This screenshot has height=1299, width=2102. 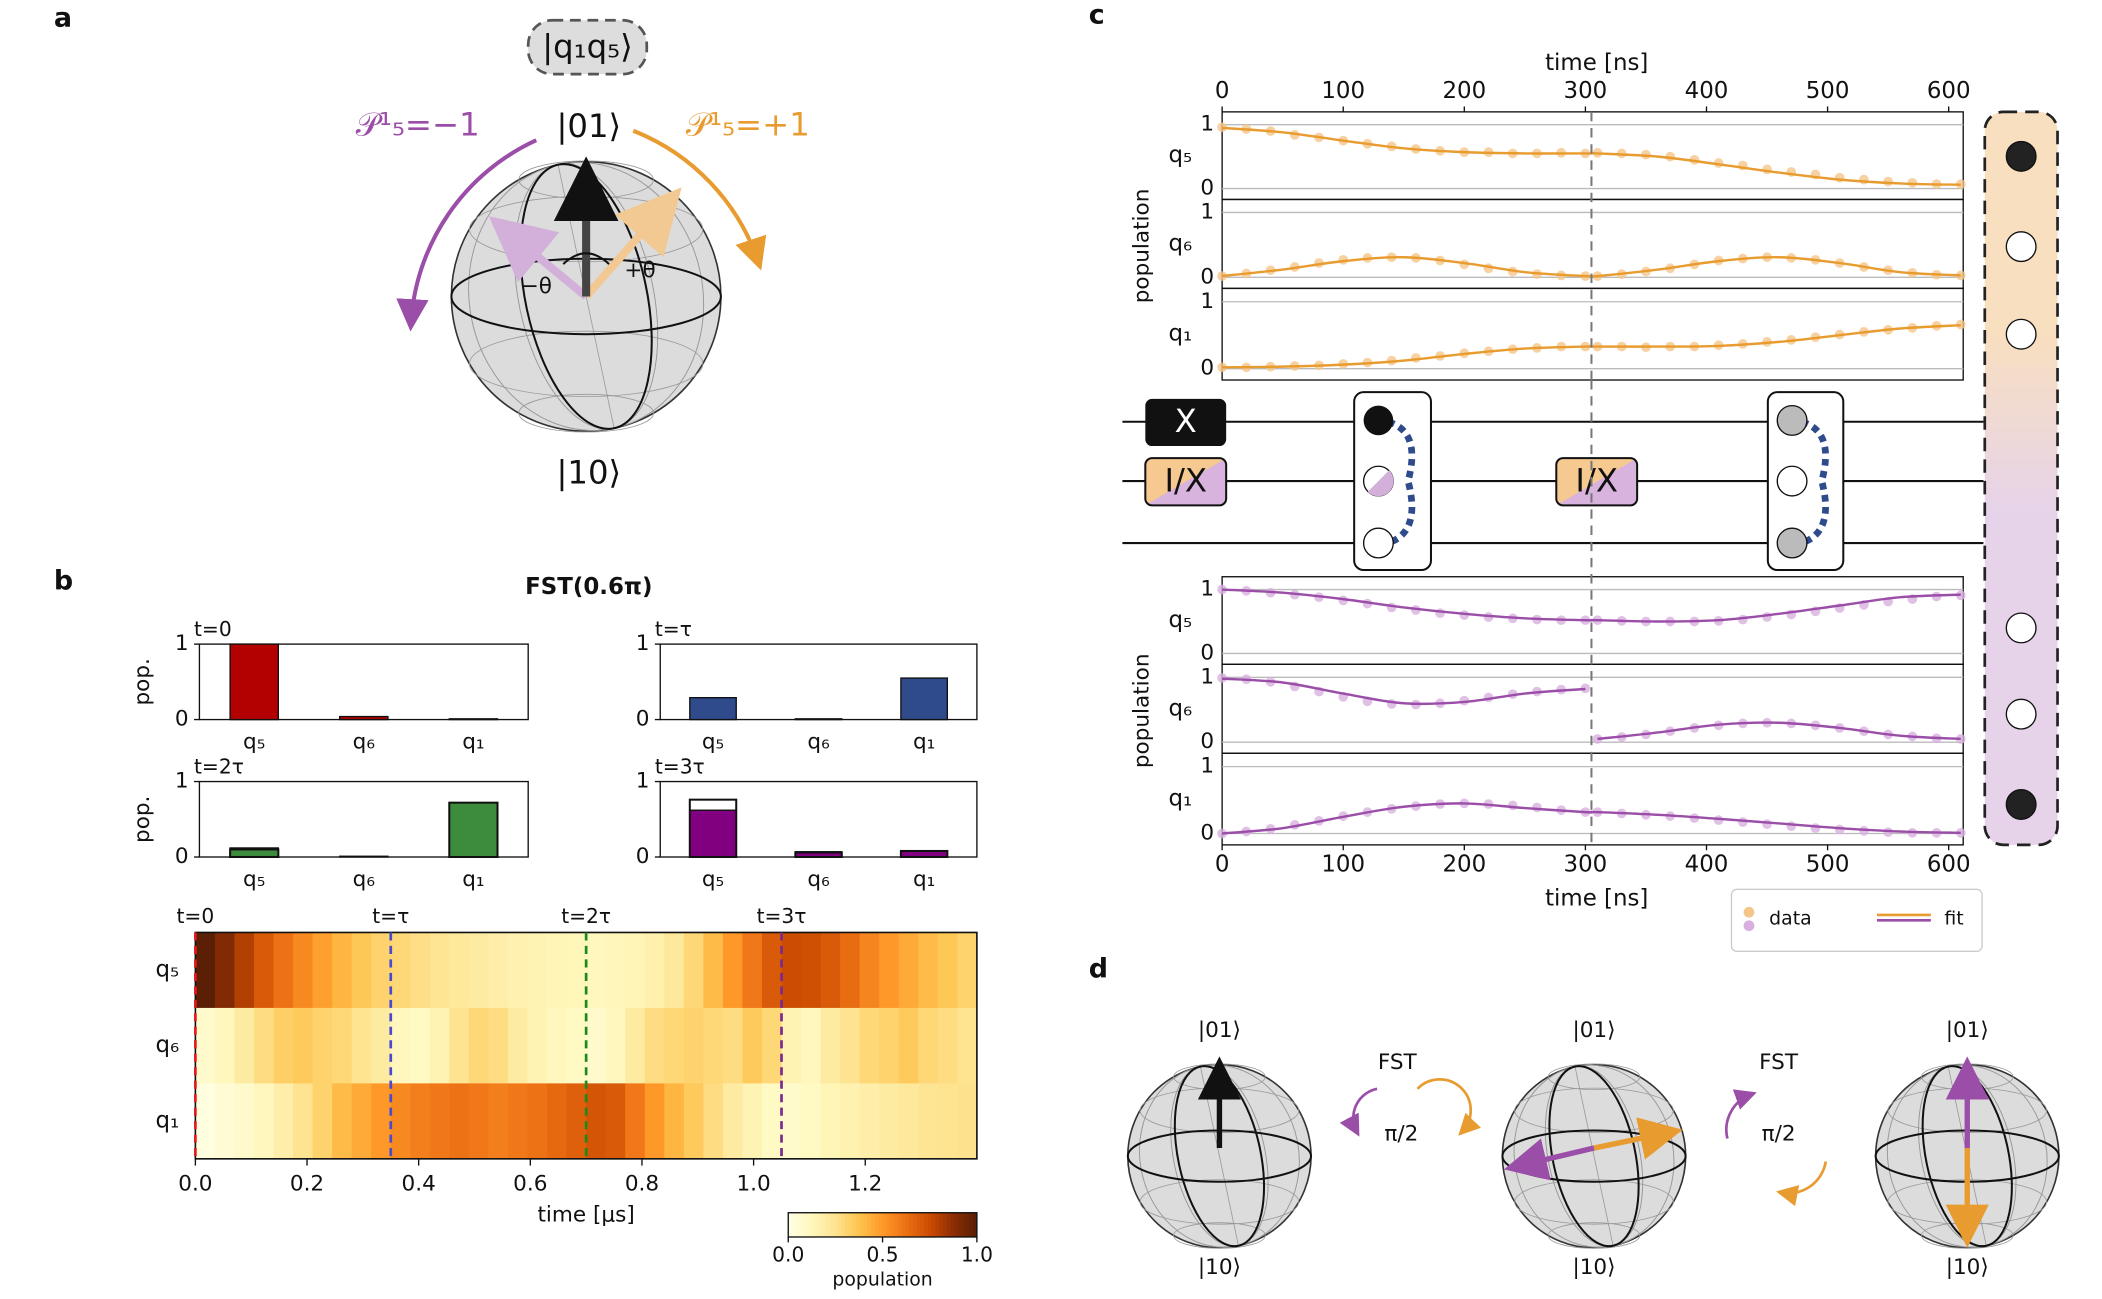 What do you see at coordinates (587, 47) in the screenshot?
I see `state-label: |q₁q₅⟩` at bounding box center [587, 47].